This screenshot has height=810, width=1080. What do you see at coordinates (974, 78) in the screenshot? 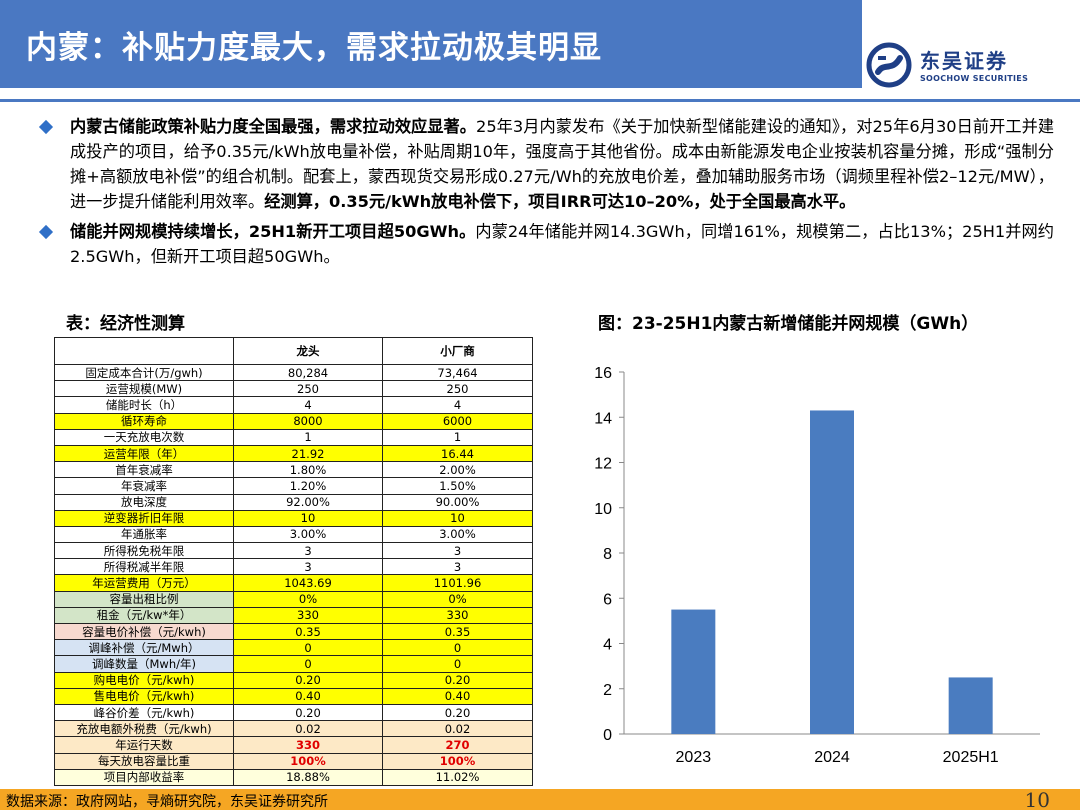
I see `logo-english-name: SOOCHOW SECURITIES` at bounding box center [974, 78].